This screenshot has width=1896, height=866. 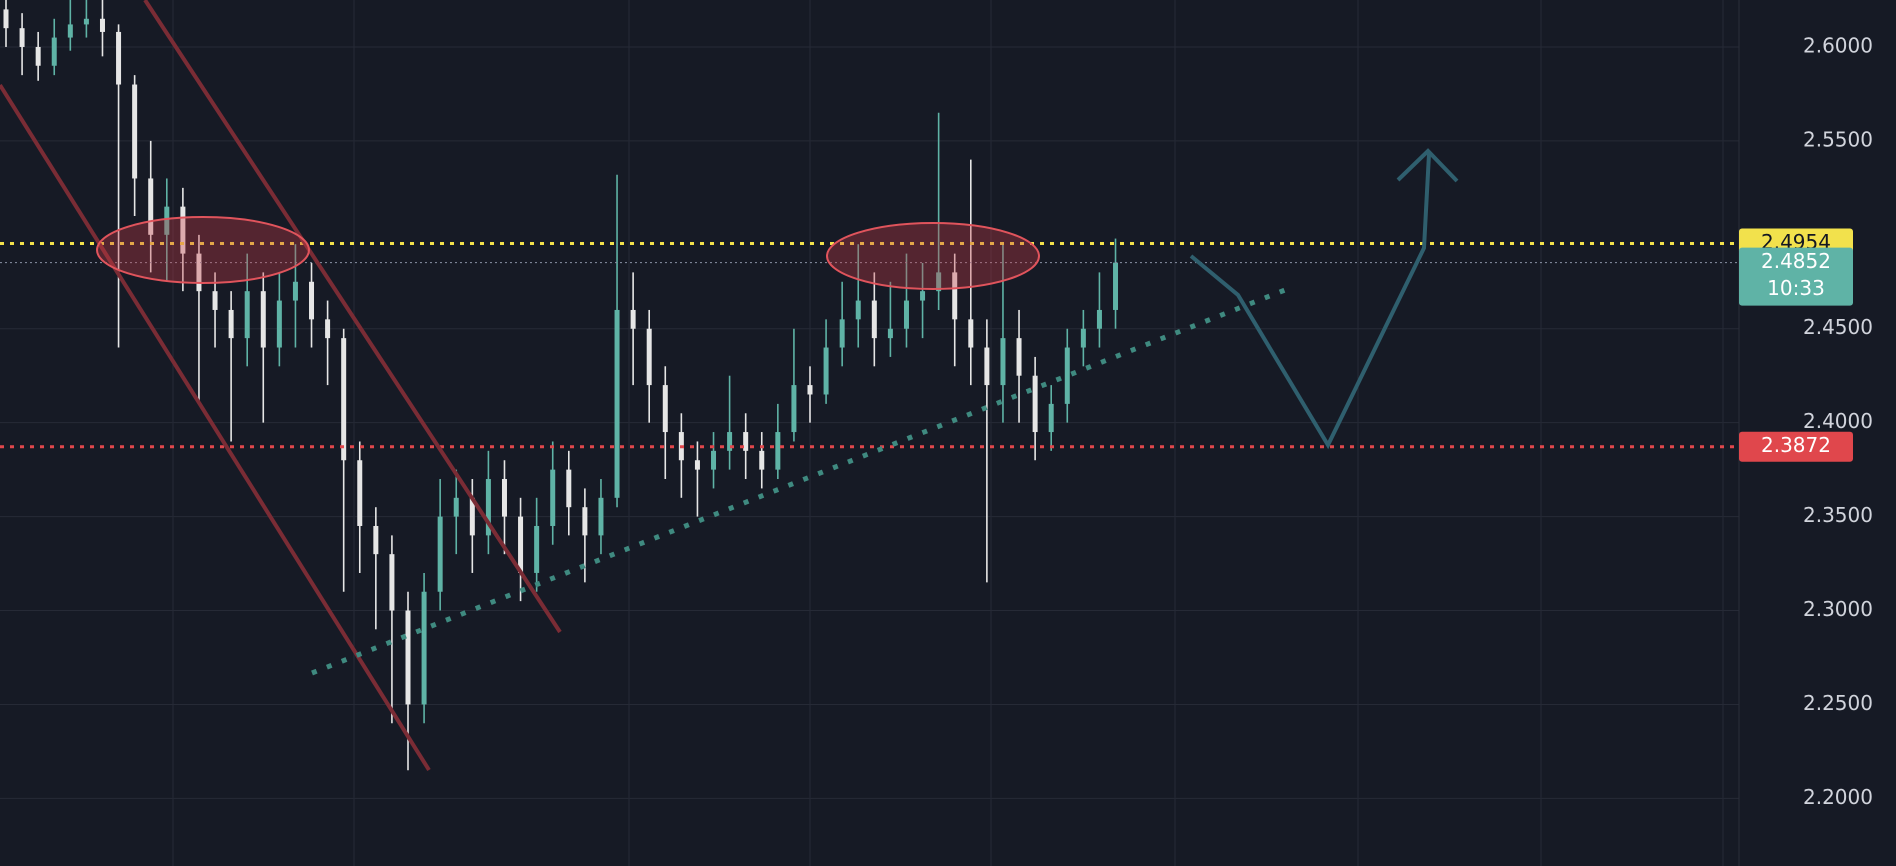 I want to click on y-tick-label: 2.3500, so click(x=1838, y=515).